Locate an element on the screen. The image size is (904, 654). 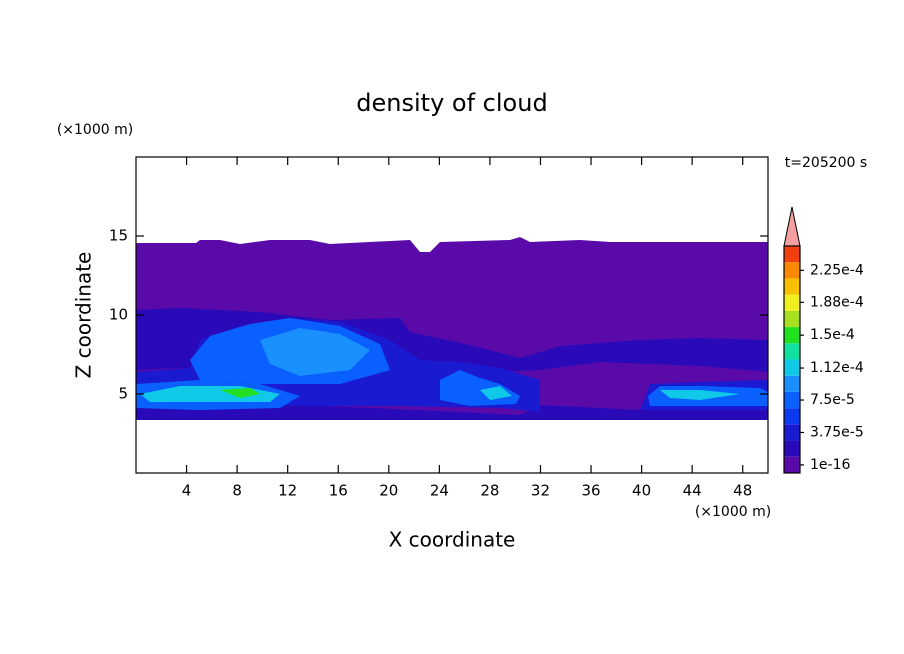
colorbar-tick-label: 1e-16 is located at coordinates (830, 465).